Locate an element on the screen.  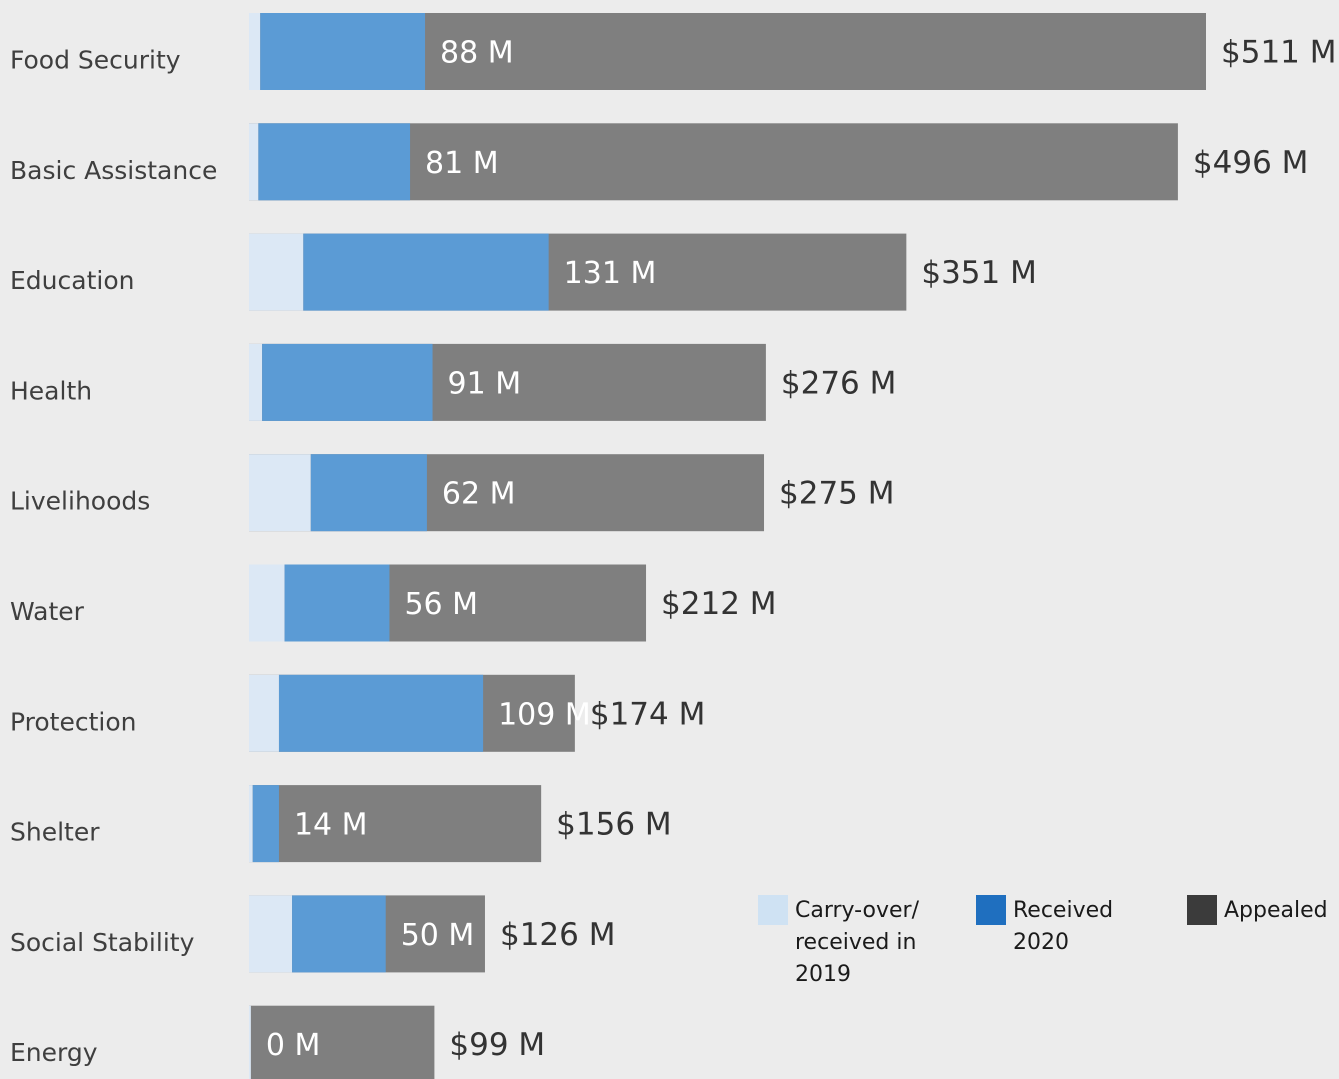
category-label-energy: Energy is located at coordinates (54, 1052).